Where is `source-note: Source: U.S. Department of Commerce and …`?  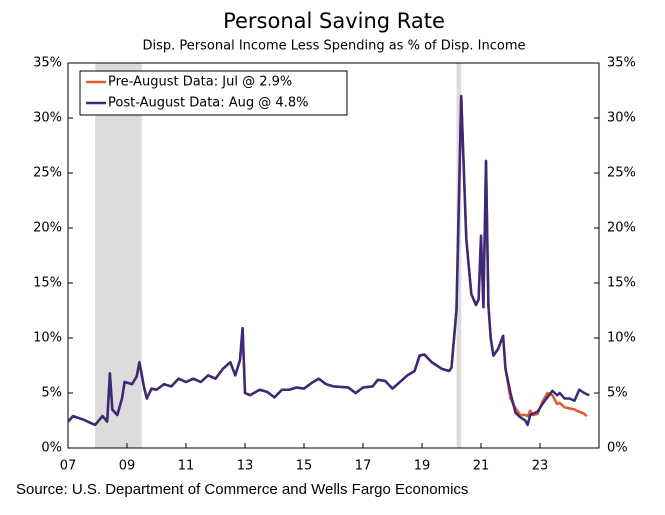 source-note: Source: U.S. Department of Commerce and … is located at coordinates (242, 489).